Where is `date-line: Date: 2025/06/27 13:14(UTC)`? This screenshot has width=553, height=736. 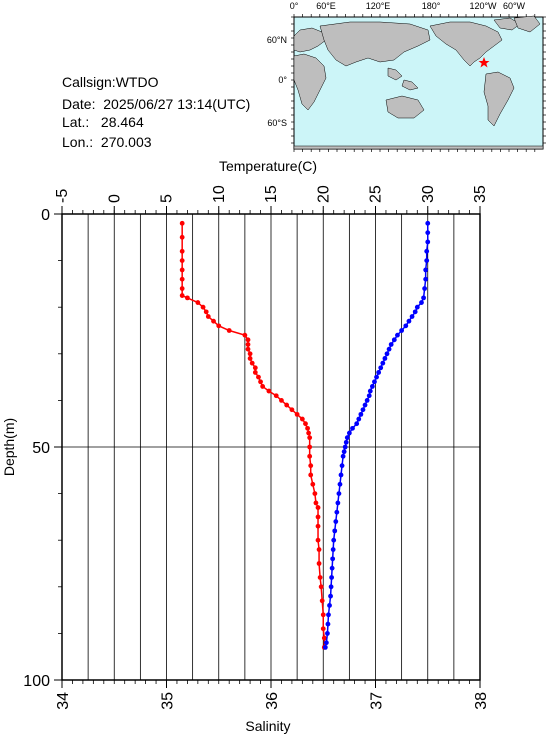 date-line: Date: 2025/06/27 13:14(UTC) is located at coordinates (156, 104).